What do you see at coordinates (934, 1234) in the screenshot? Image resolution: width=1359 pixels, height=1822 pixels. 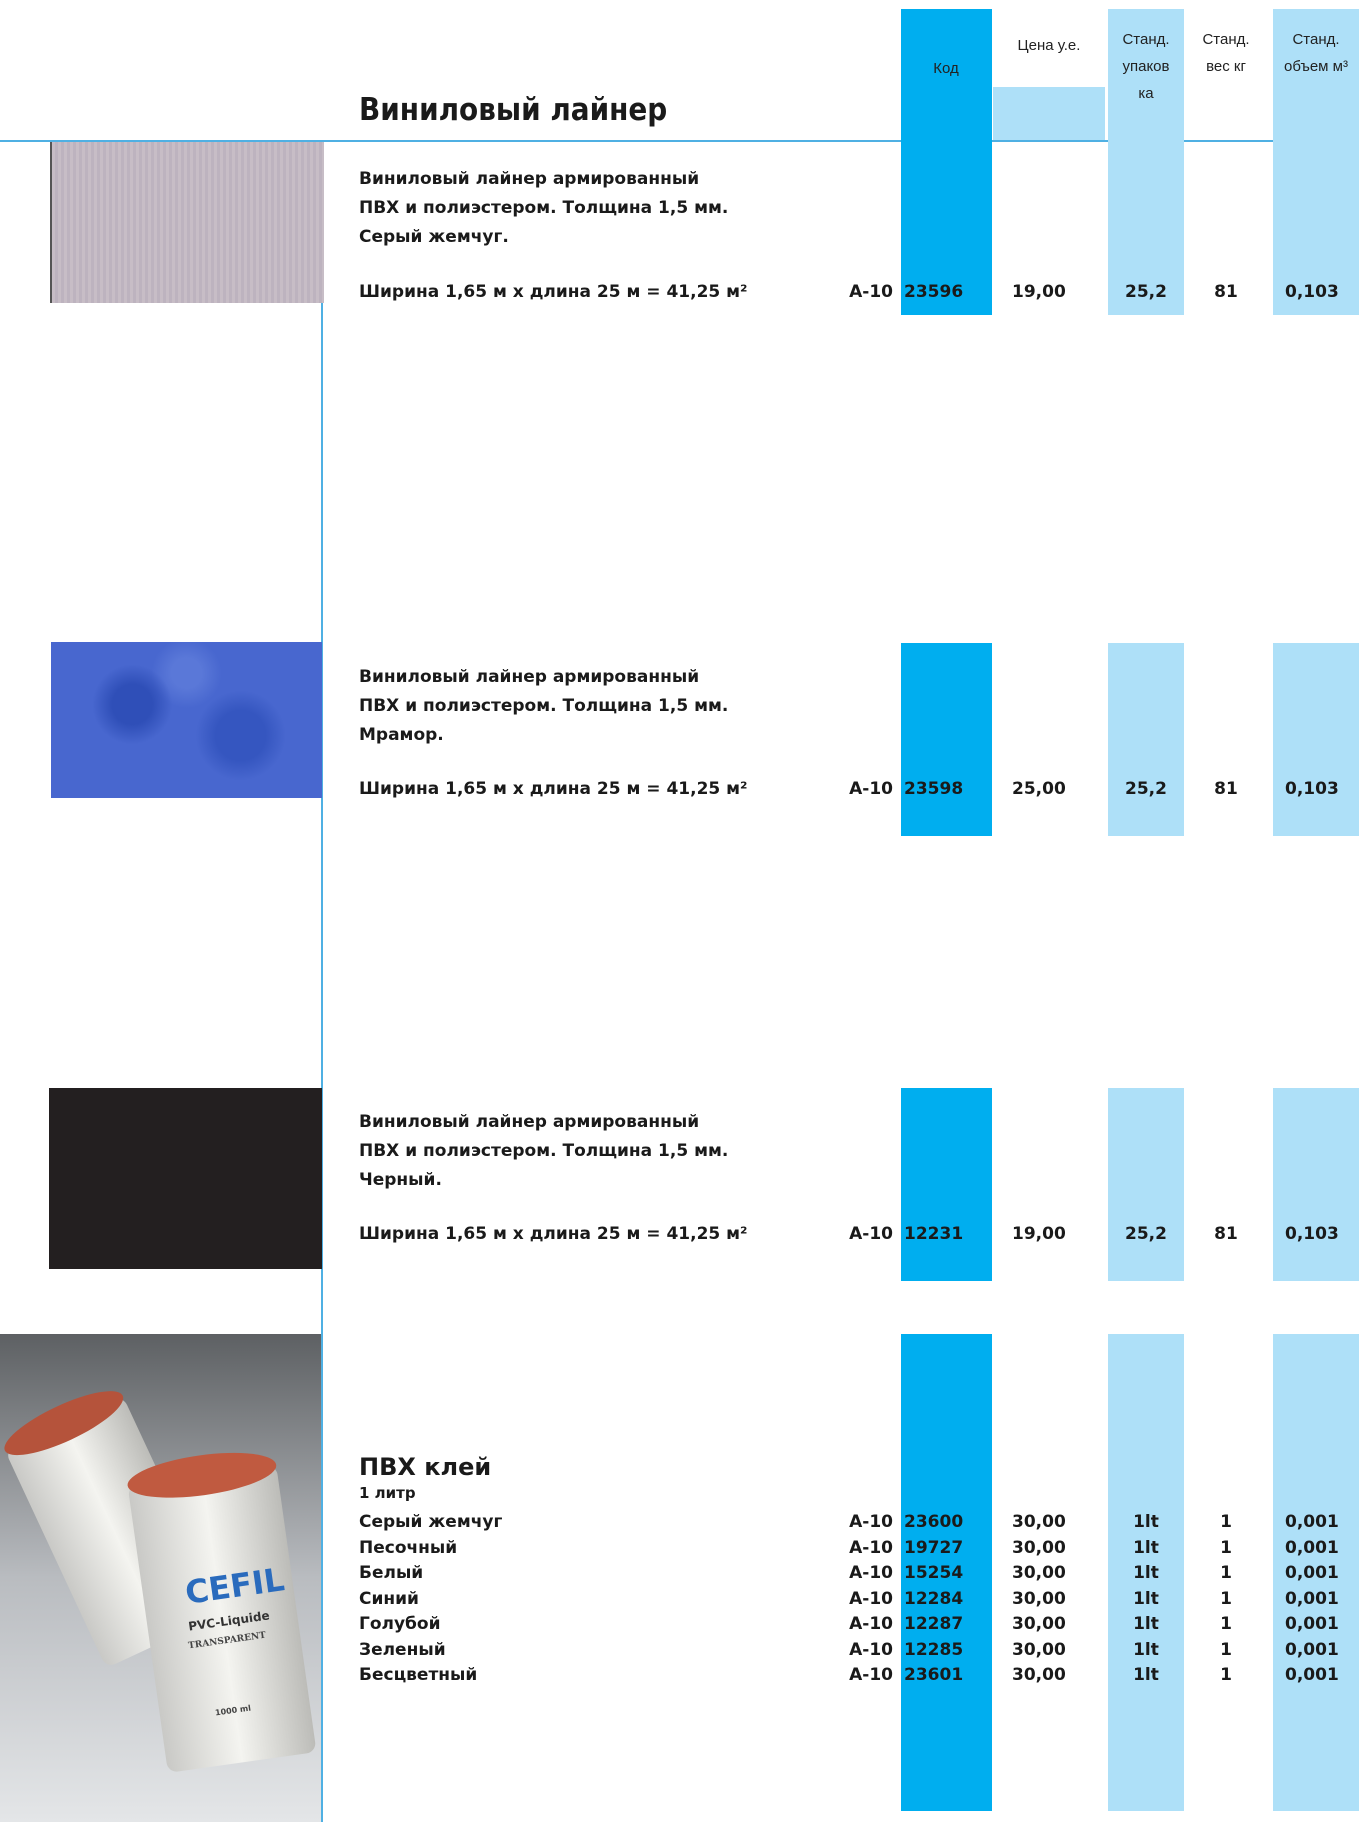 I see `table-cell: 12231` at bounding box center [934, 1234].